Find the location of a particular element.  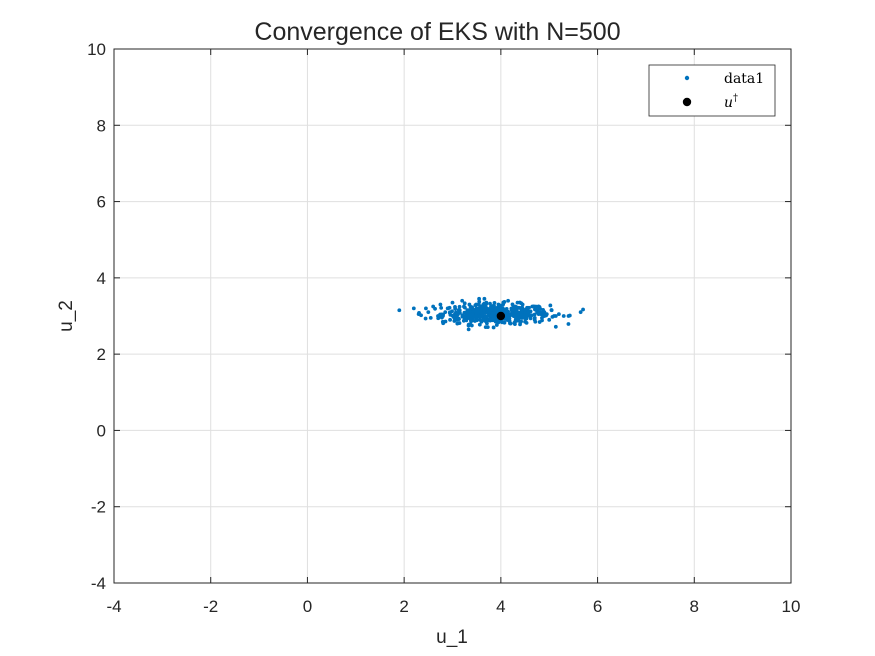

y-axis-label: u_2 is located at coordinates (66, 316).